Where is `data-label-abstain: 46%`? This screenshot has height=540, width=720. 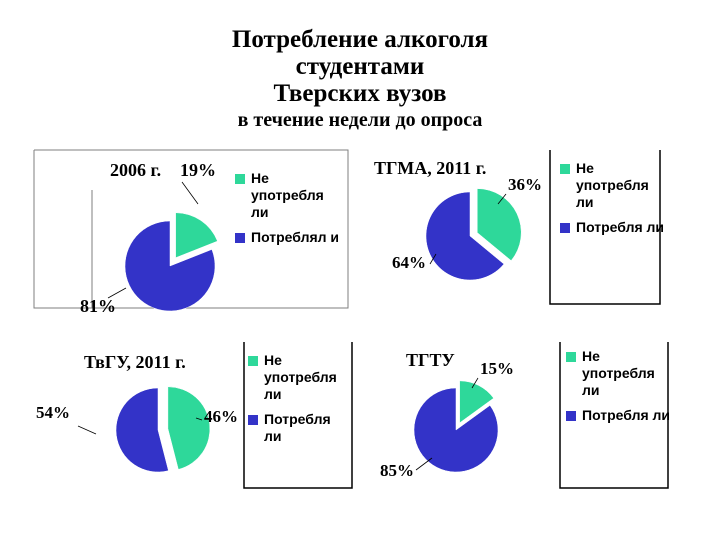 data-label-abstain: 46% is located at coordinates (221, 416).